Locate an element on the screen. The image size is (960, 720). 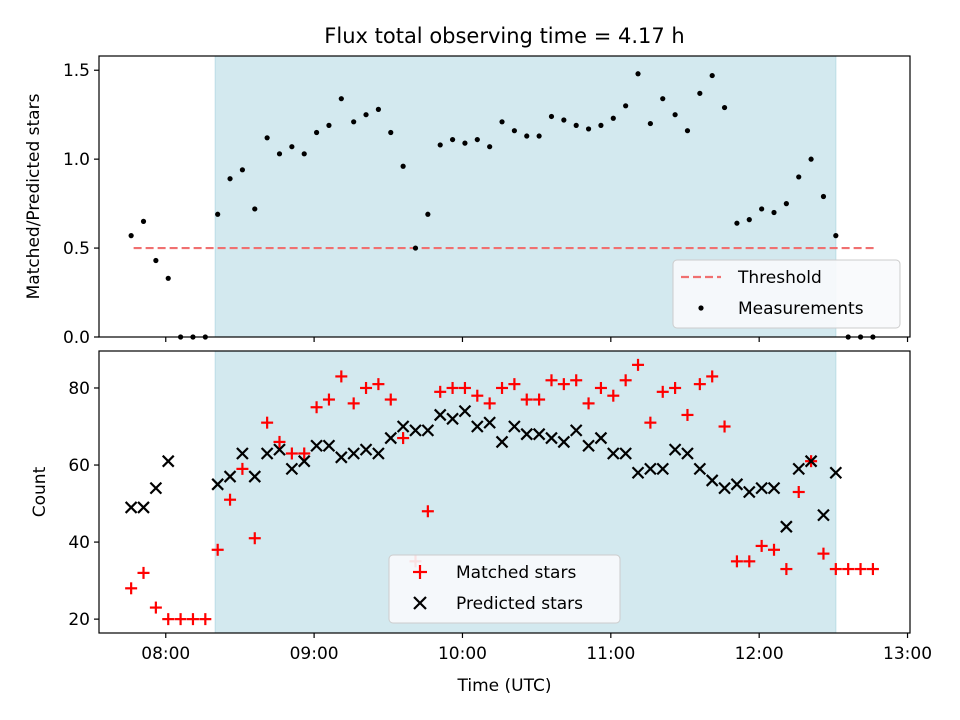
y-tick-label: 0.5 is located at coordinates (76, 249).